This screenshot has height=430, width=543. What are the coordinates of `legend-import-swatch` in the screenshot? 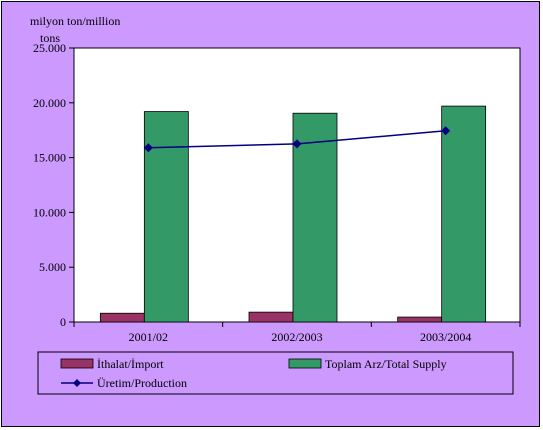 It's located at (77, 363).